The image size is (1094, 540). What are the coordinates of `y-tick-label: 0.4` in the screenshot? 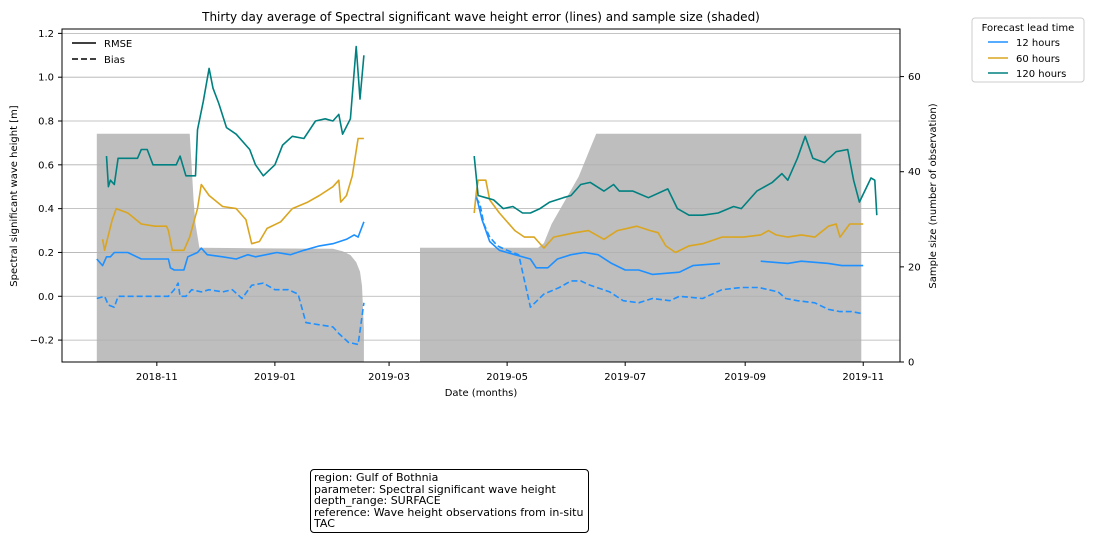 It's located at (46, 209).